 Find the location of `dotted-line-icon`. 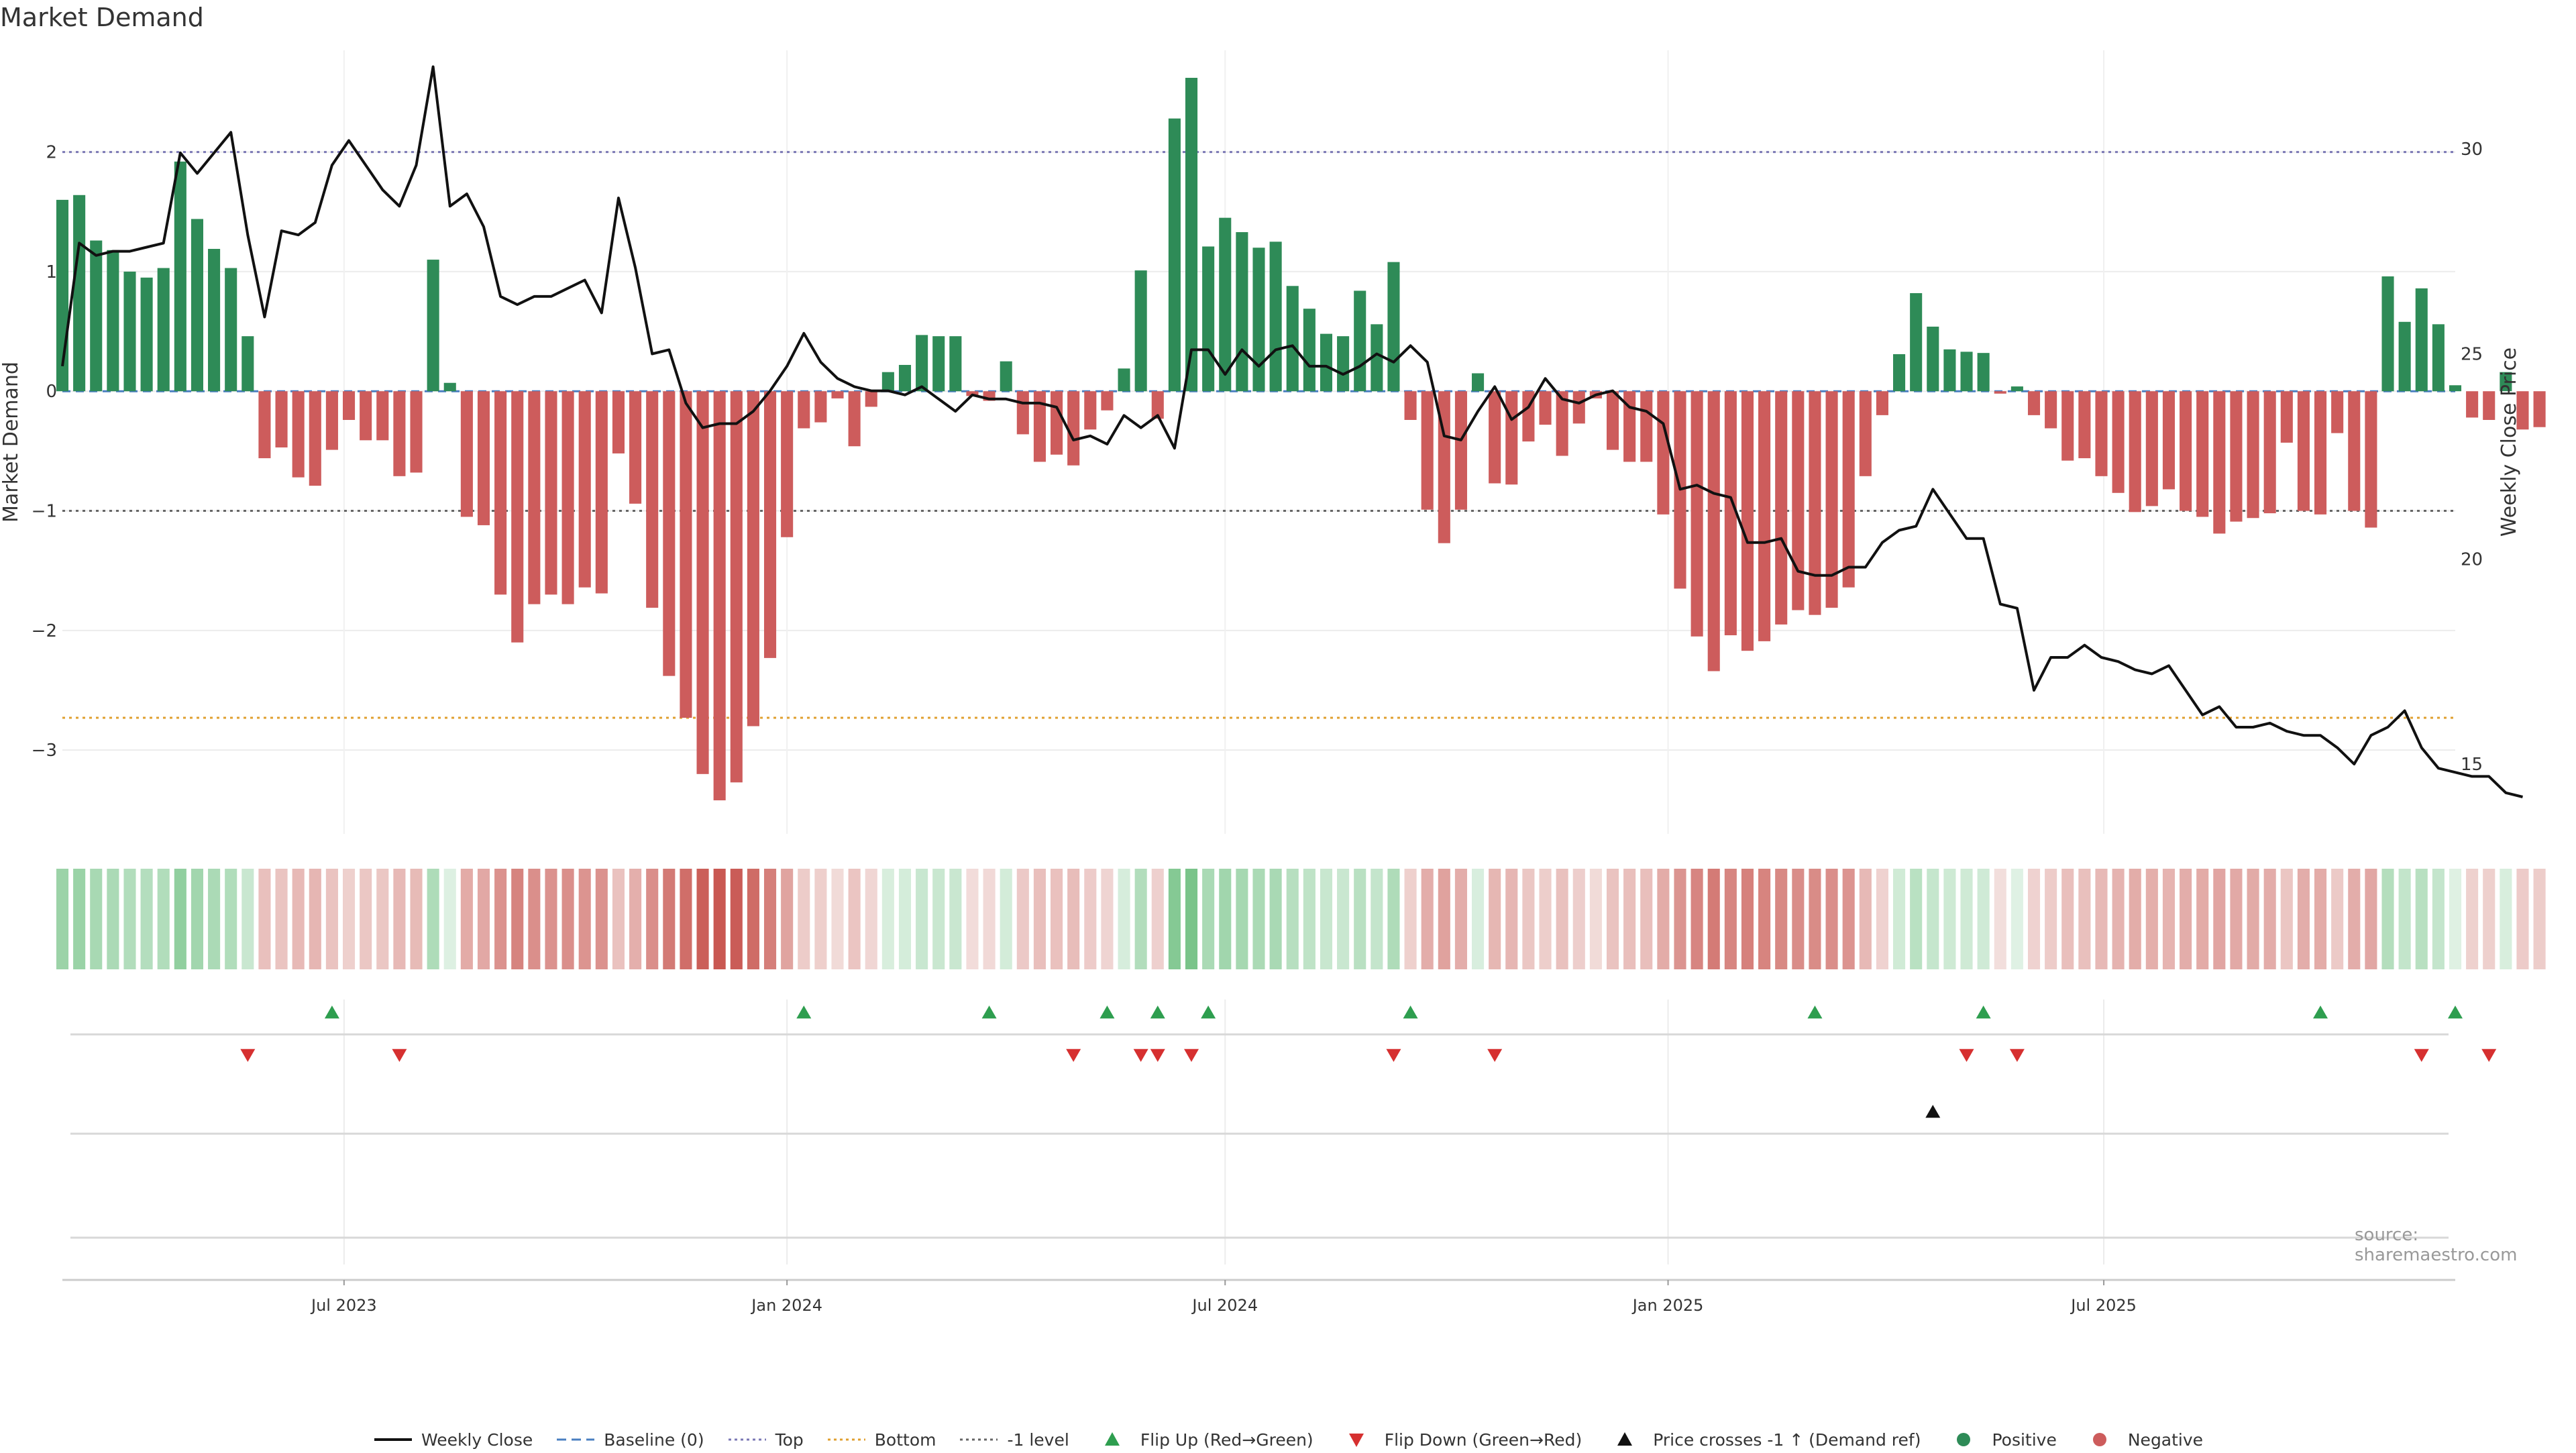

dotted-line-icon is located at coordinates (747, 1440).